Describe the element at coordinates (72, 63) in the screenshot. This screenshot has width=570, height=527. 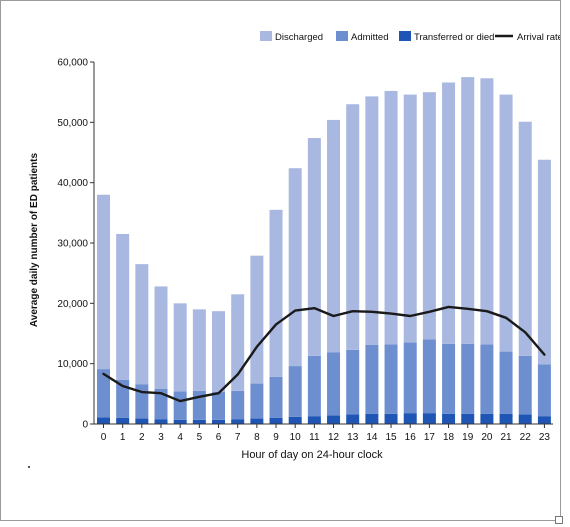
I see `y-tick-label: 60,000` at that location.